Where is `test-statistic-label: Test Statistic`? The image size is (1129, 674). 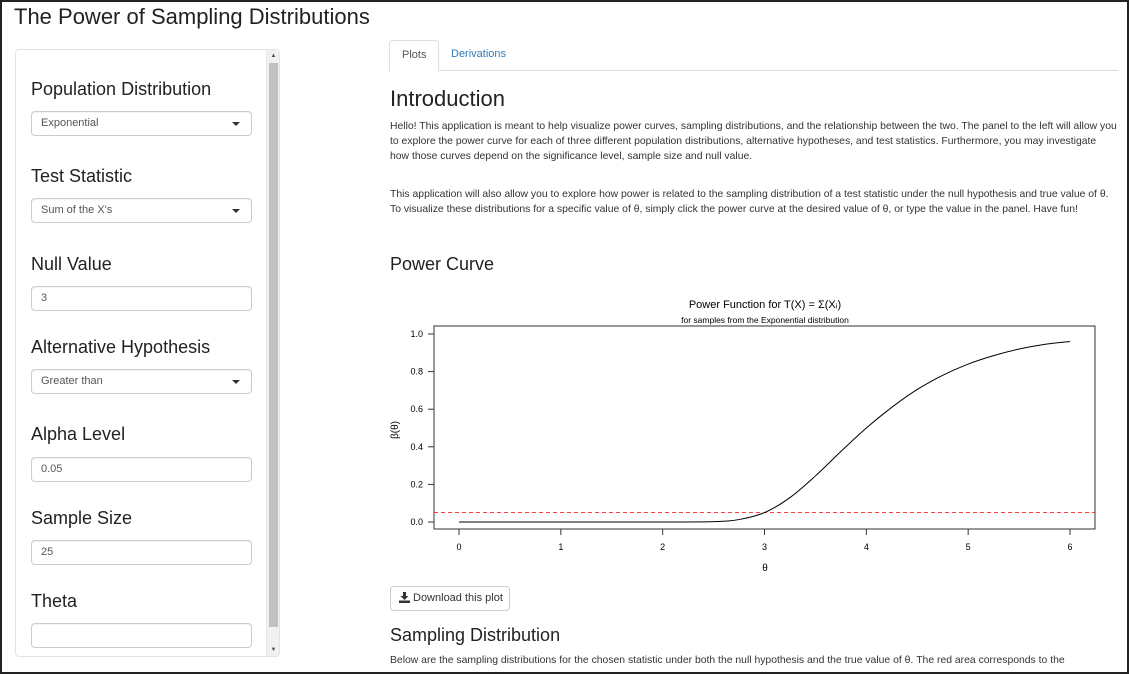 test-statistic-label: Test Statistic is located at coordinates (82, 176).